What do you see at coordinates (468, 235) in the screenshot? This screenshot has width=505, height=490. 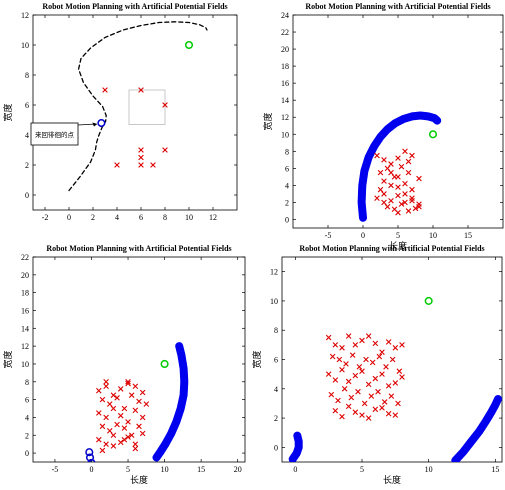 I see `x-tick-label: 15` at bounding box center [468, 235].